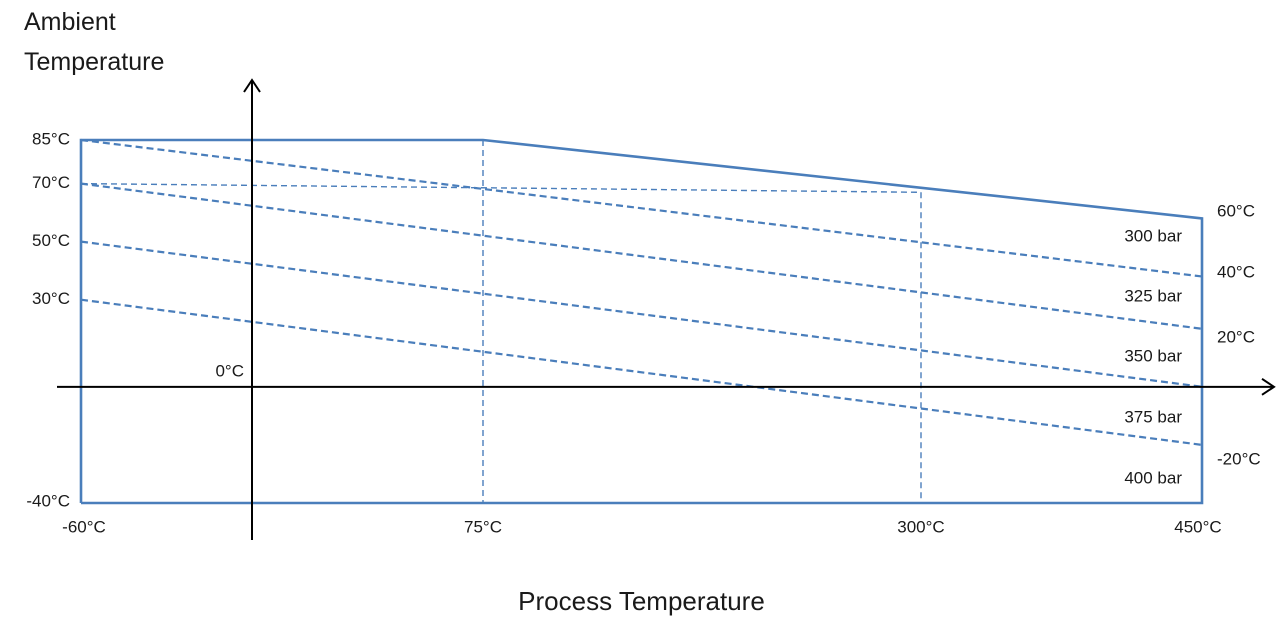  I want to click on x-tick-label-0: -60°C, so click(84, 526).